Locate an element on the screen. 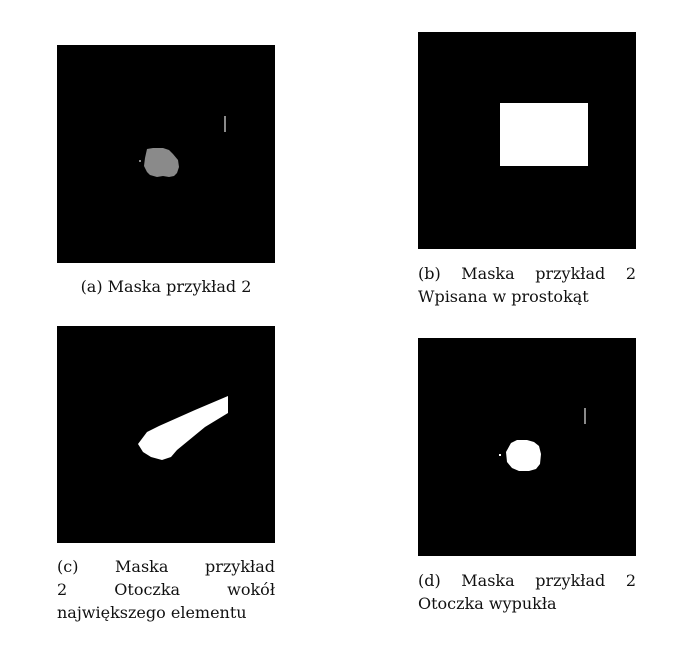 This screenshot has width=689, height=649. mask-graphic-d is located at coordinates (527, 447).